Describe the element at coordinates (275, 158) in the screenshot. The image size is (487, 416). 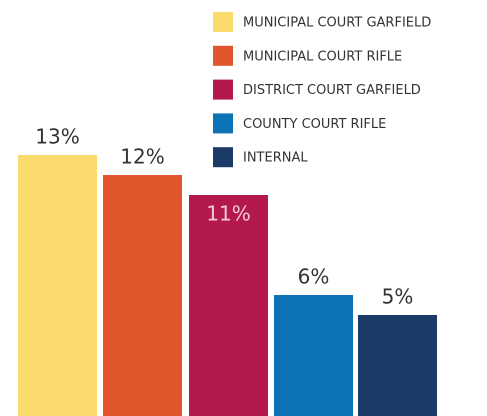
I see `legend-label: INTERNAL` at that location.